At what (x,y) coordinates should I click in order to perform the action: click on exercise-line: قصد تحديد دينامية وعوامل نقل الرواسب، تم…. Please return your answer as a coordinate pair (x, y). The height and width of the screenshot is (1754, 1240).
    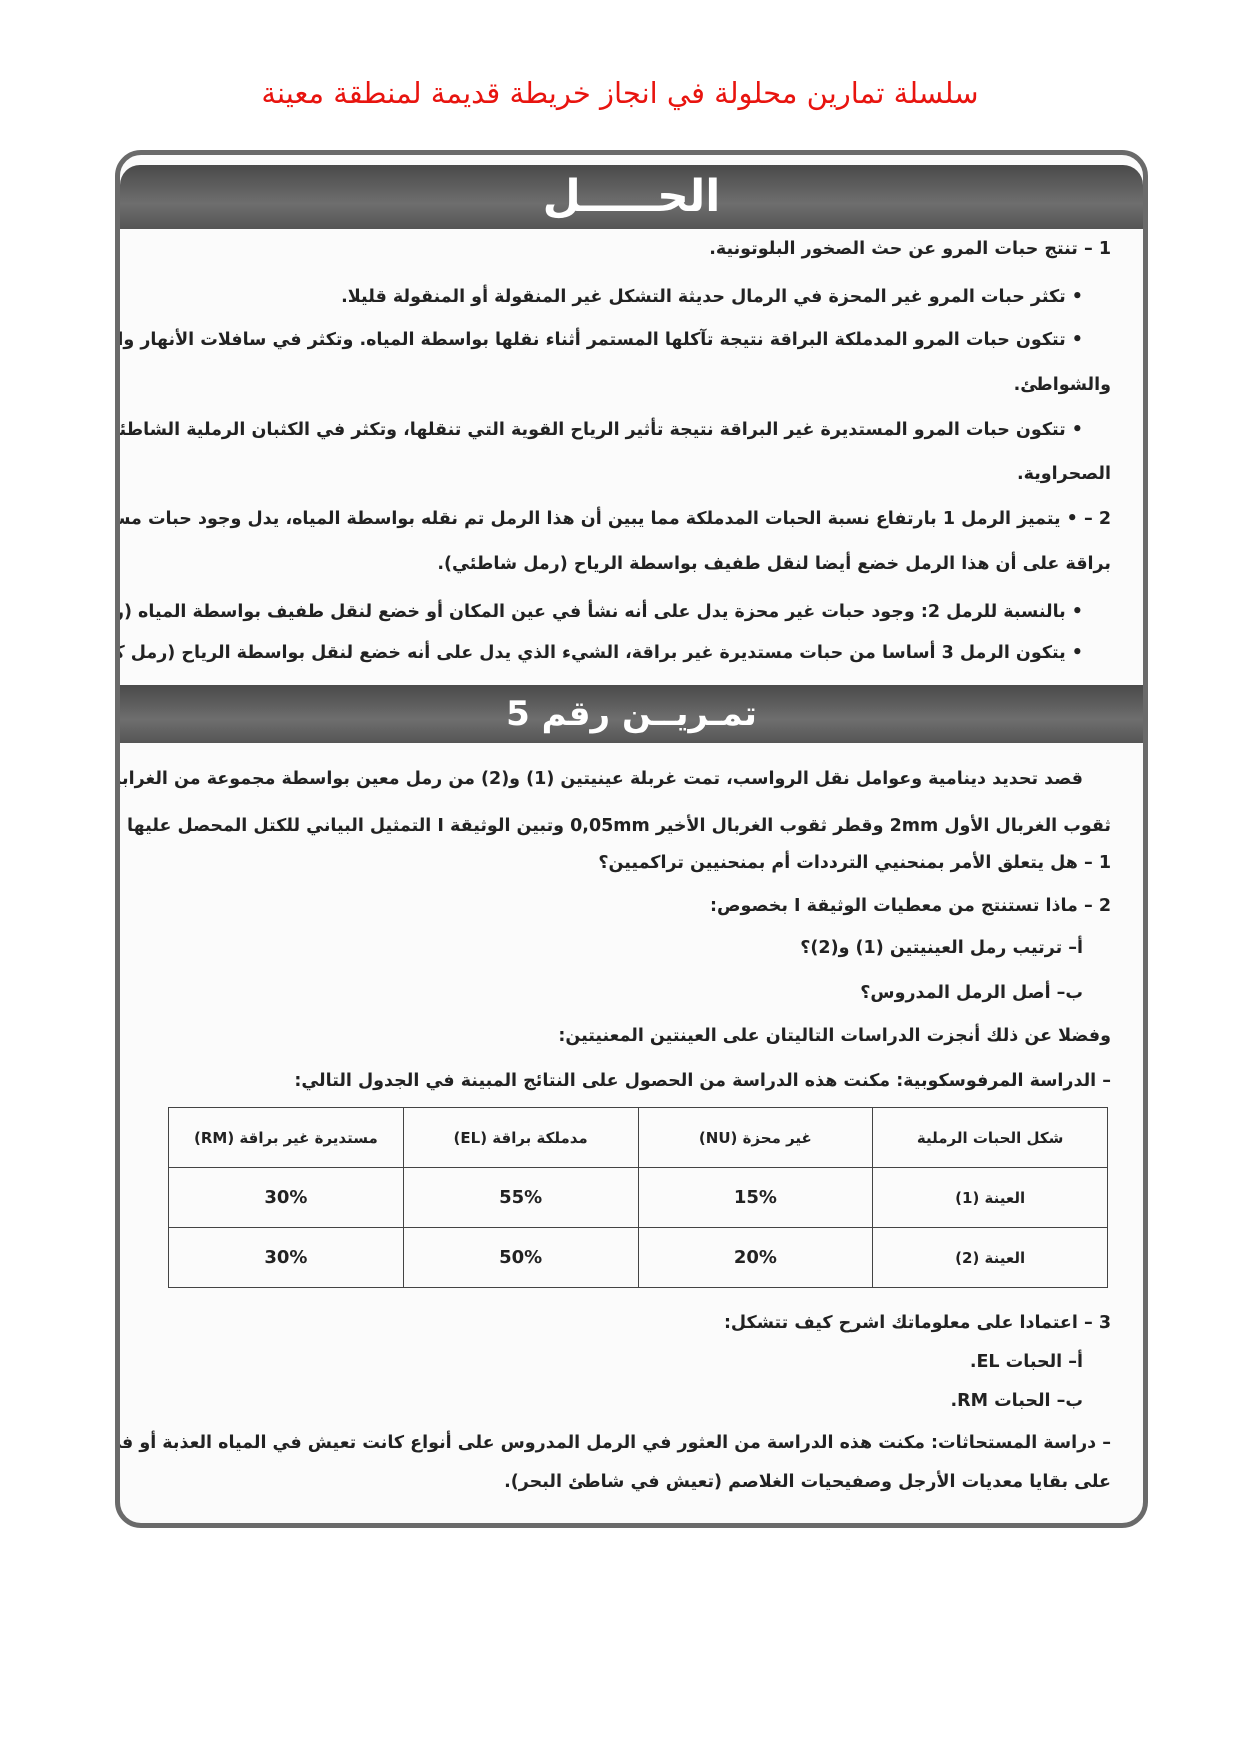
    Looking at the image, I should click on (599, 779).